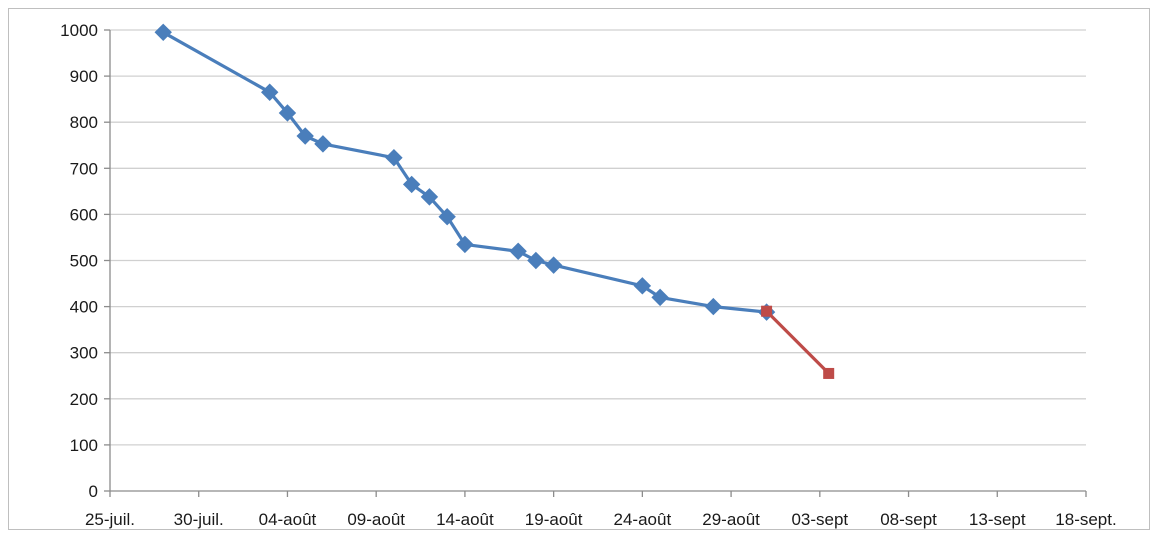 This screenshot has width=1158, height=538. I want to click on y-tick-label: 900, so click(84, 76).